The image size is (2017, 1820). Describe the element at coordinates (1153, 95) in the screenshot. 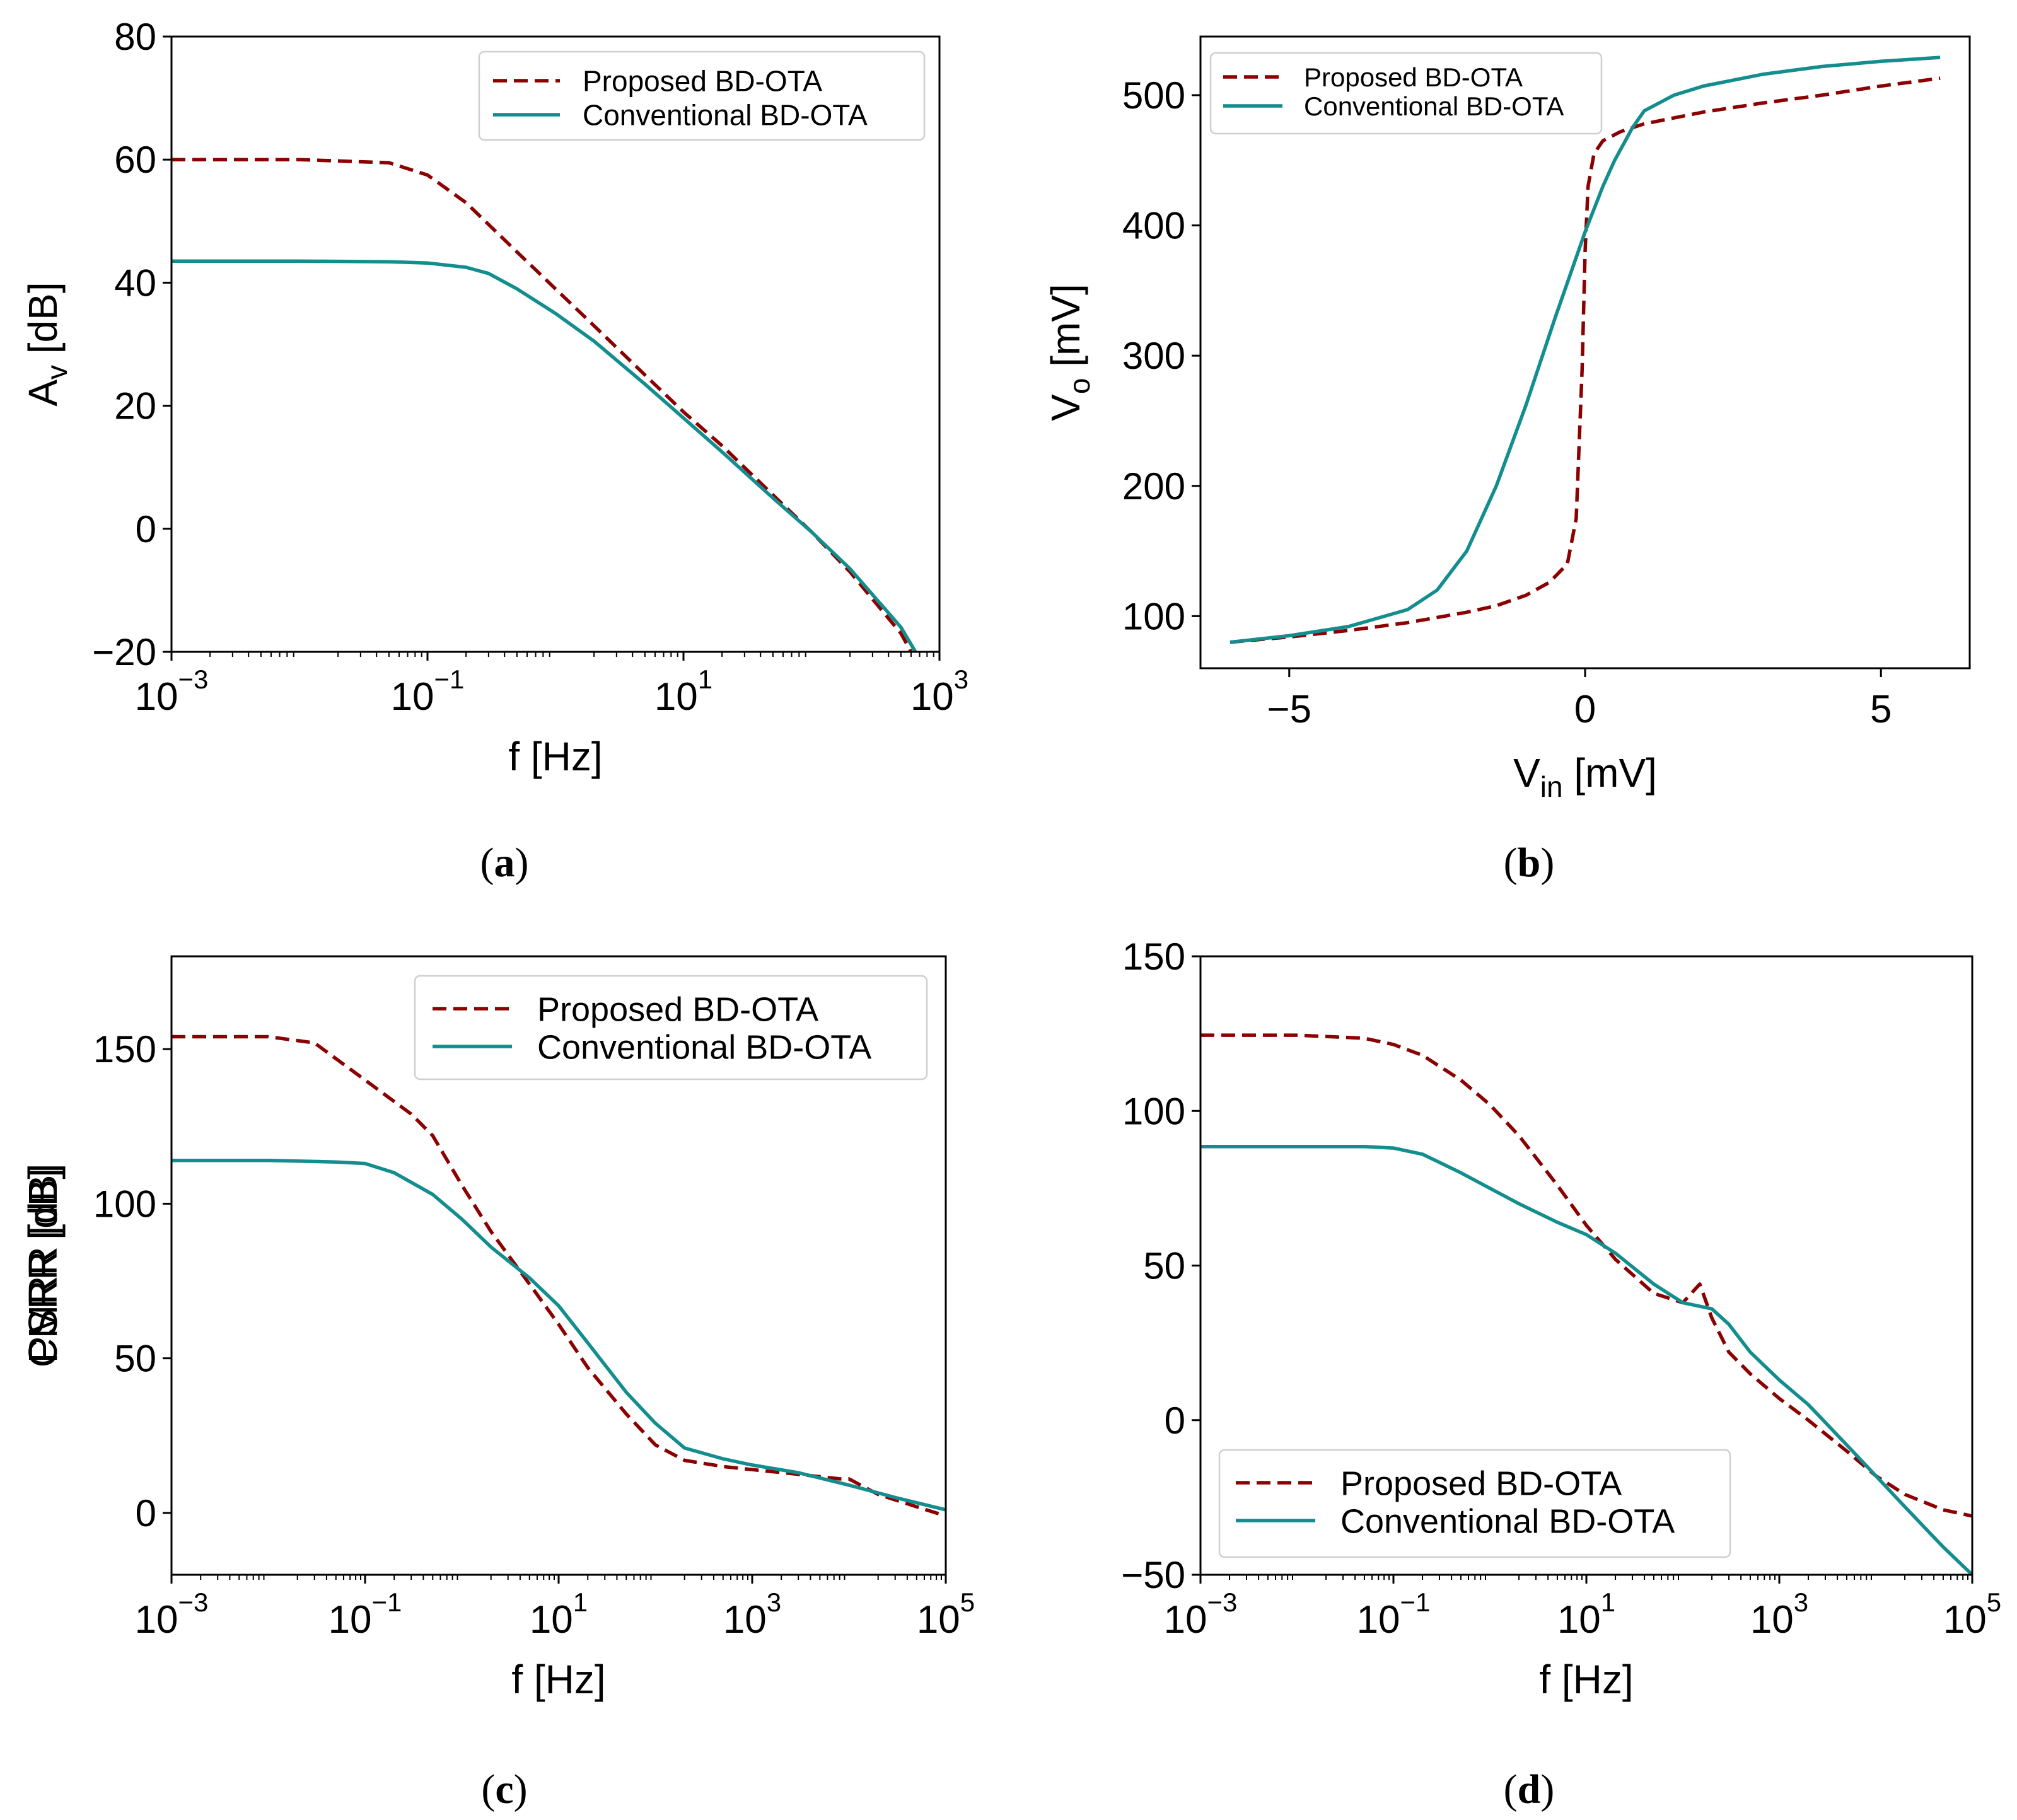

I see `y-tick-label: 500` at that location.